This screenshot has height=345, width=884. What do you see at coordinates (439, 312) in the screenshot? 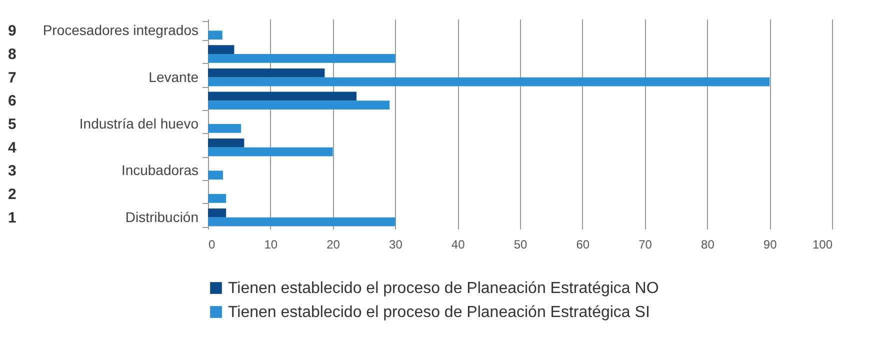
I see `legend-label: Tienen establecido el proceso de Planeación Estratégica SI` at bounding box center [439, 312].